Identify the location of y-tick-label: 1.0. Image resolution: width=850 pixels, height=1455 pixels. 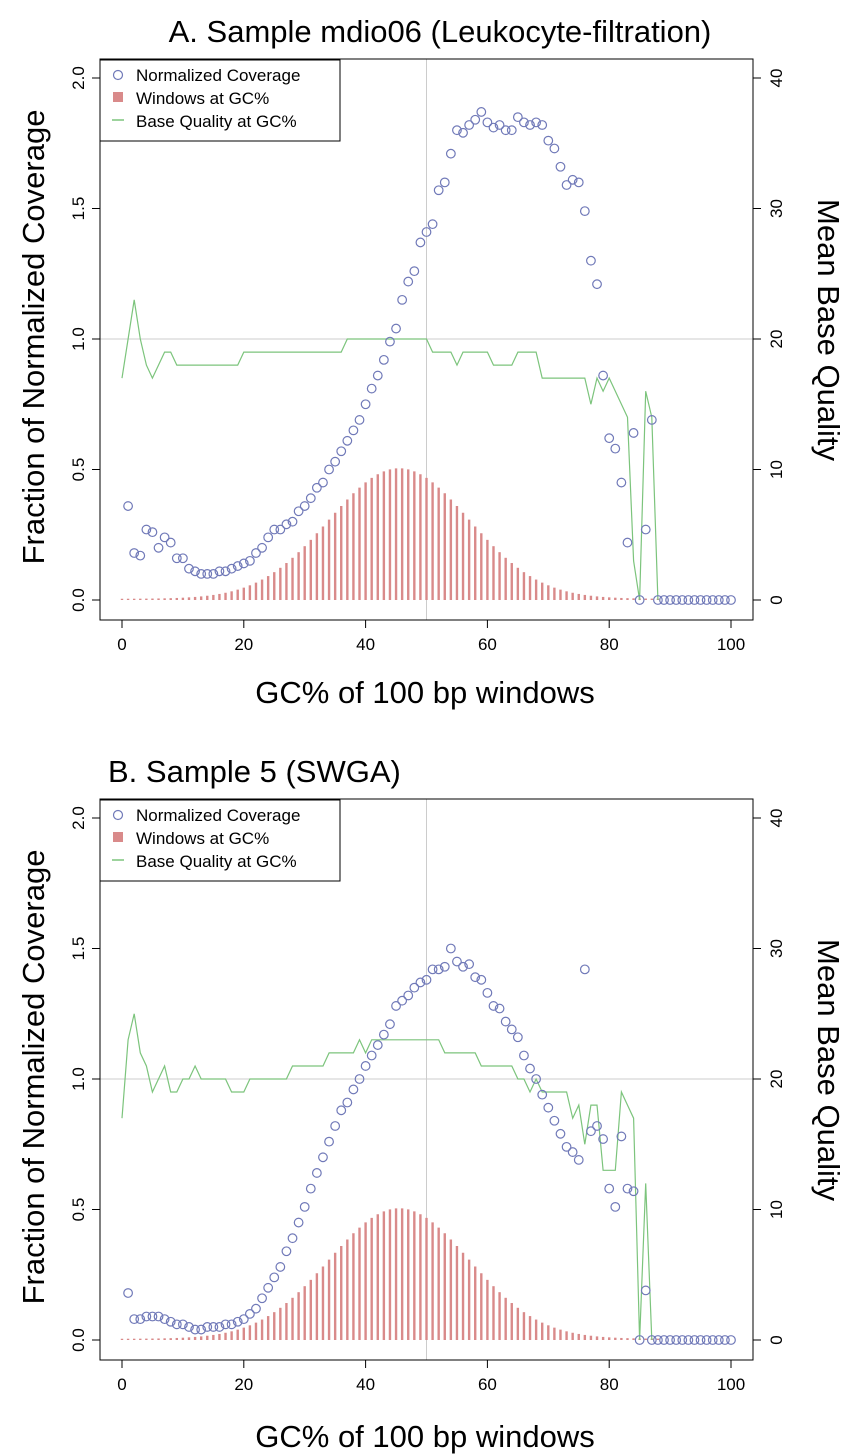
(78, 339).